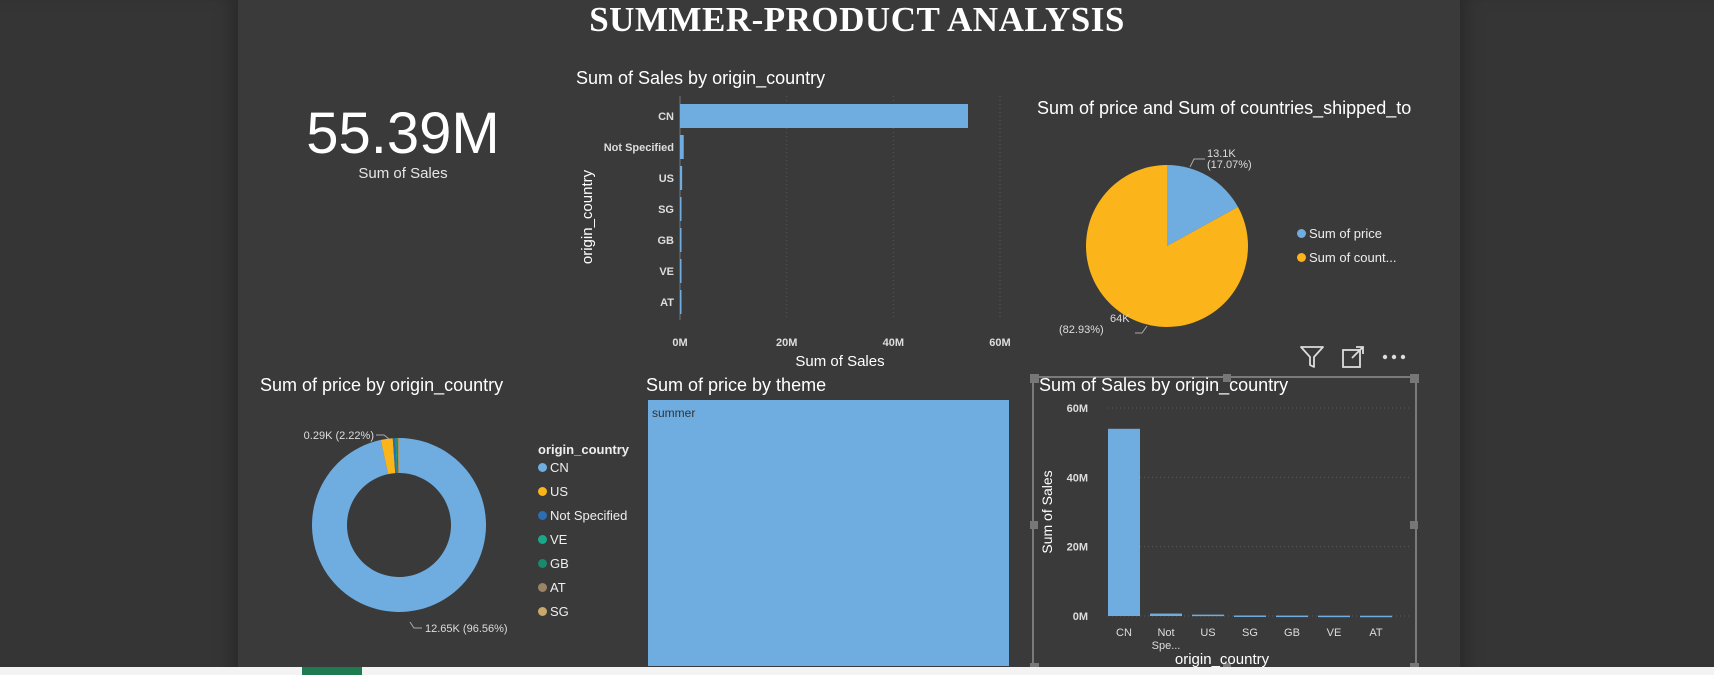  Describe the element at coordinates (559, 491) in the screenshot. I see `legend-label: US` at that location.